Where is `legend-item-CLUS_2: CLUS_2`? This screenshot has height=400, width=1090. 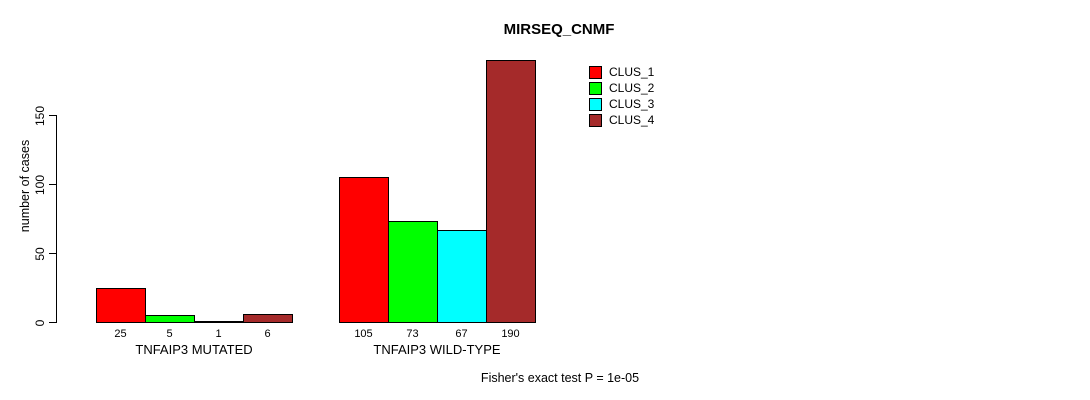
legend-item-CLUS_2: CLUS_2 is located at coordinates (621, 88).